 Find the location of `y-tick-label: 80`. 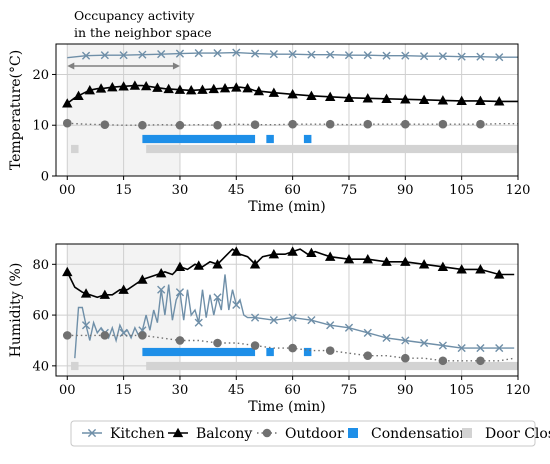

y-tick-label: 80 is located at coordinates (40, 265).